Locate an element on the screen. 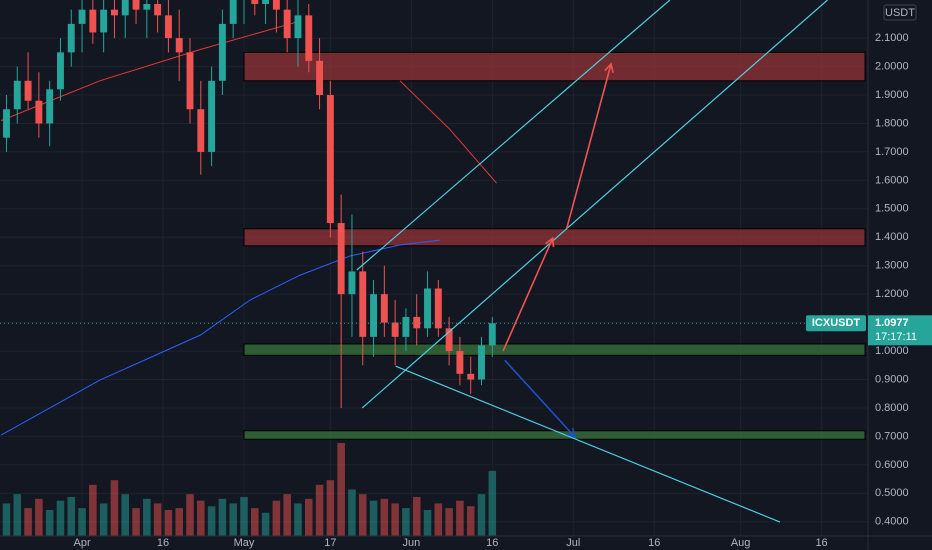  price-box is located at coordinates (900, 330).